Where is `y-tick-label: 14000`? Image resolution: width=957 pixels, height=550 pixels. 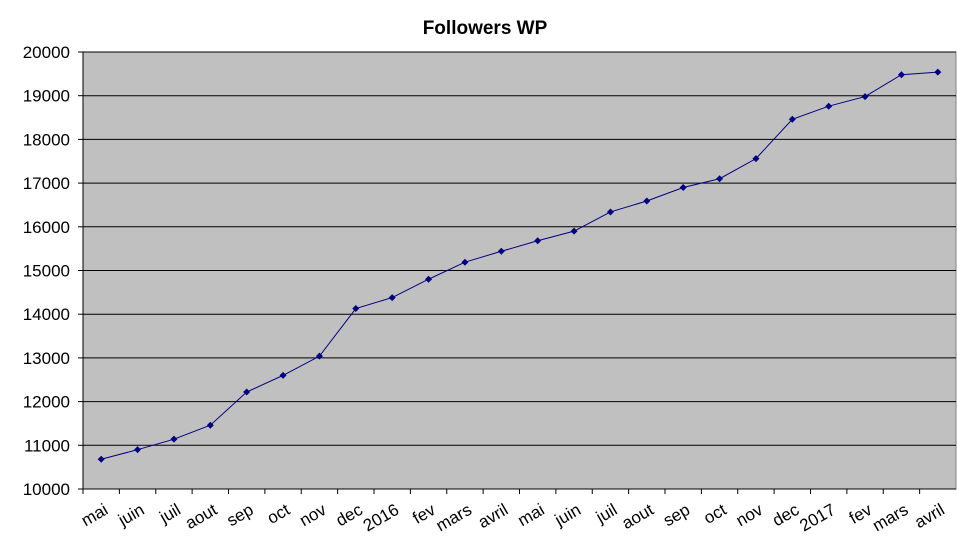 y-tick-label: 14000 is located at coordinates (46, 314).